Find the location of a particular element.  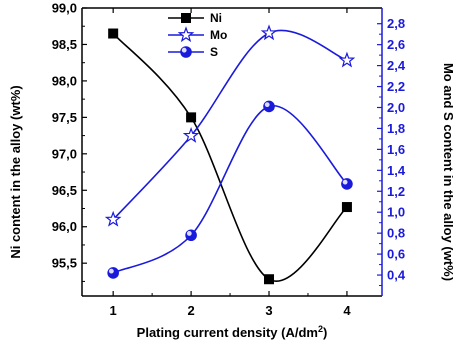

y-right-tick-label: 1,8 is located at coordinates (396, 128).